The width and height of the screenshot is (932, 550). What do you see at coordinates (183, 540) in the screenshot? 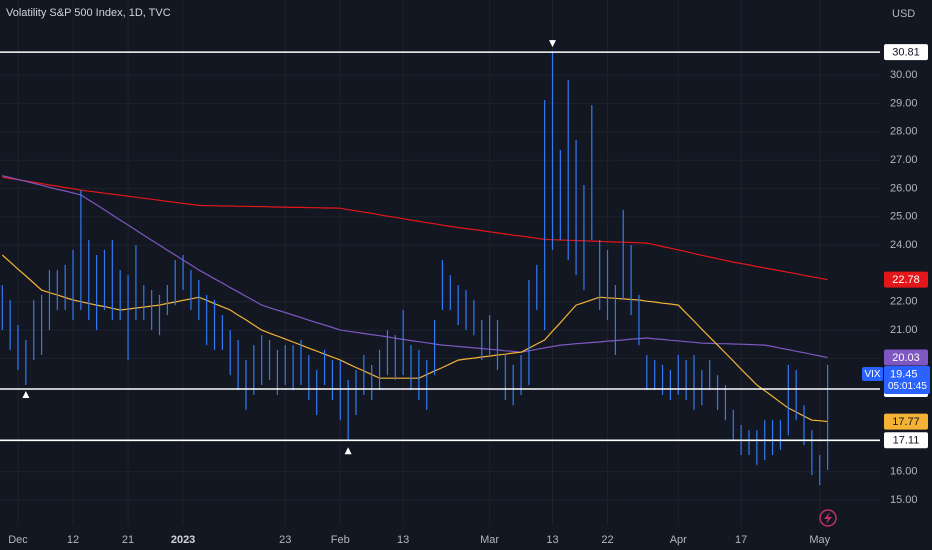
I see `x-tick-label: 2023` at bounding box center [183, 540].